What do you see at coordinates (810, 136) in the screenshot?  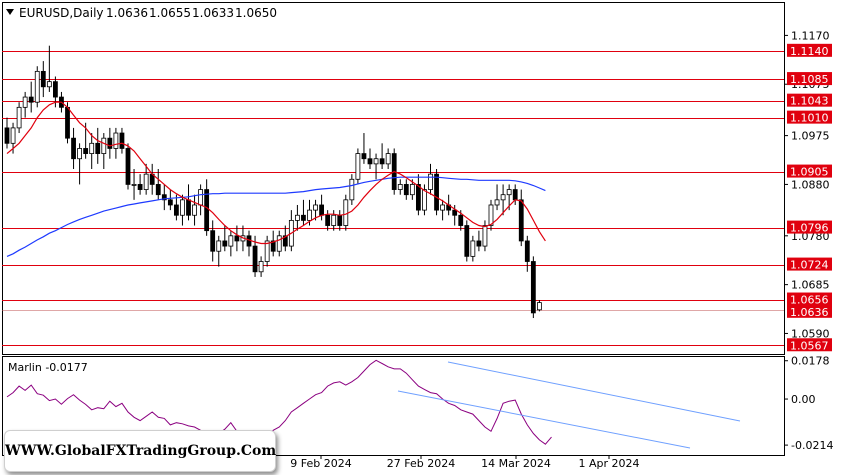 I see `y-tick-label: 1.0975` at bounding box center [810, 136].